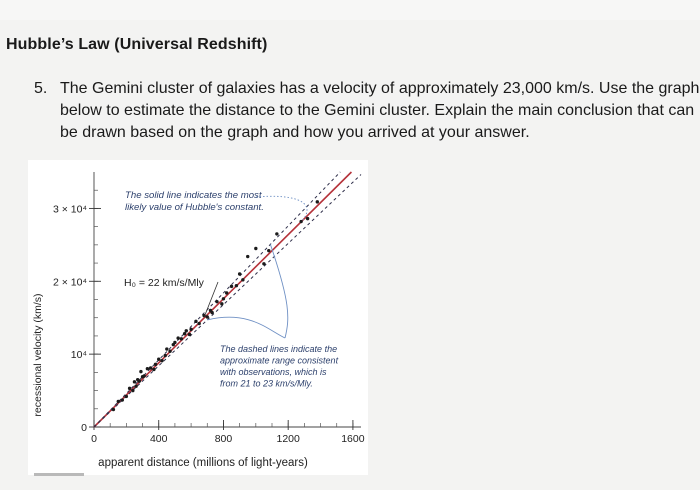 This screenshot has height=490, width=700. I want to click on top-bar, so click(350, 10).